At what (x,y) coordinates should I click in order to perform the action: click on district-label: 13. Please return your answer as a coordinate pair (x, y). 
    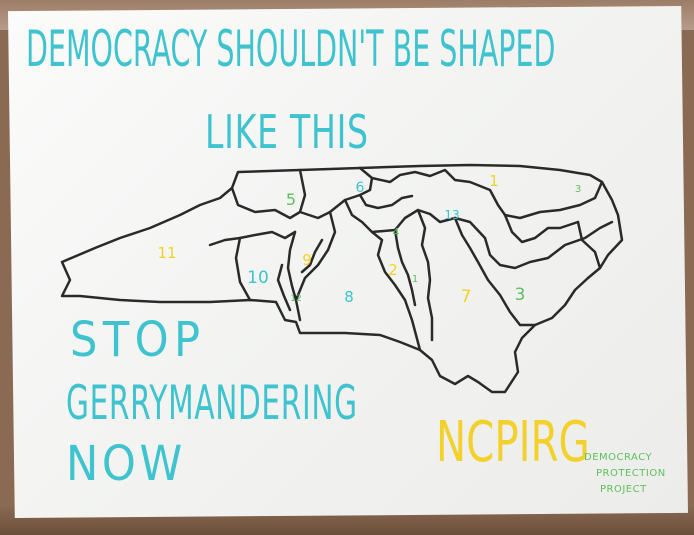
    Looking at the image, I should click on (451, 215).